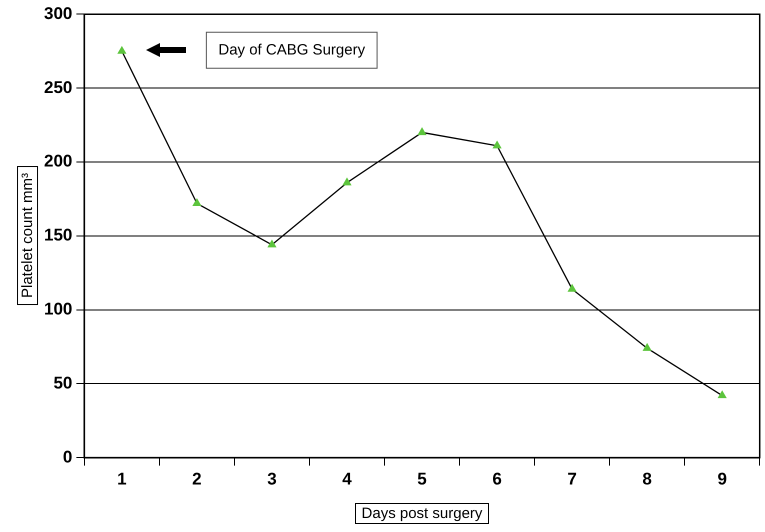 This screenshot has width=765, height=532. What do you see at coordinates (647, 478) in the screenshot?
I see `x-tick-label: 8` at bounding box center [647, 478].